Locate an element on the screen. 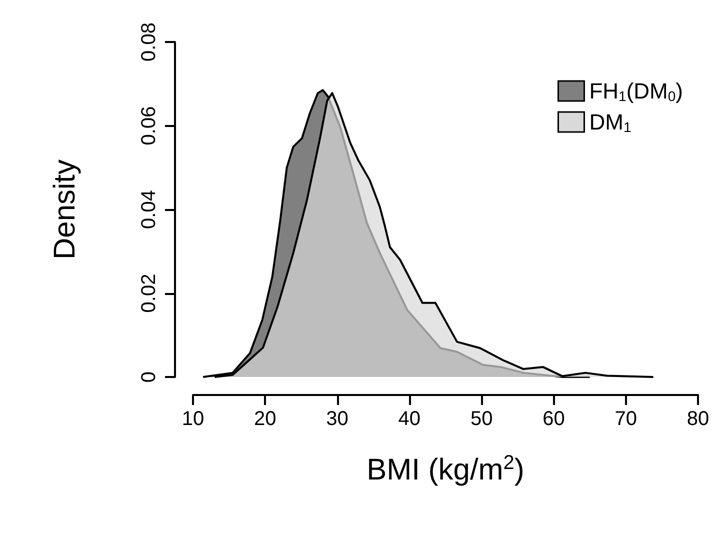  legend-label: FH1(DM0) is located at coordinates (636, 91).